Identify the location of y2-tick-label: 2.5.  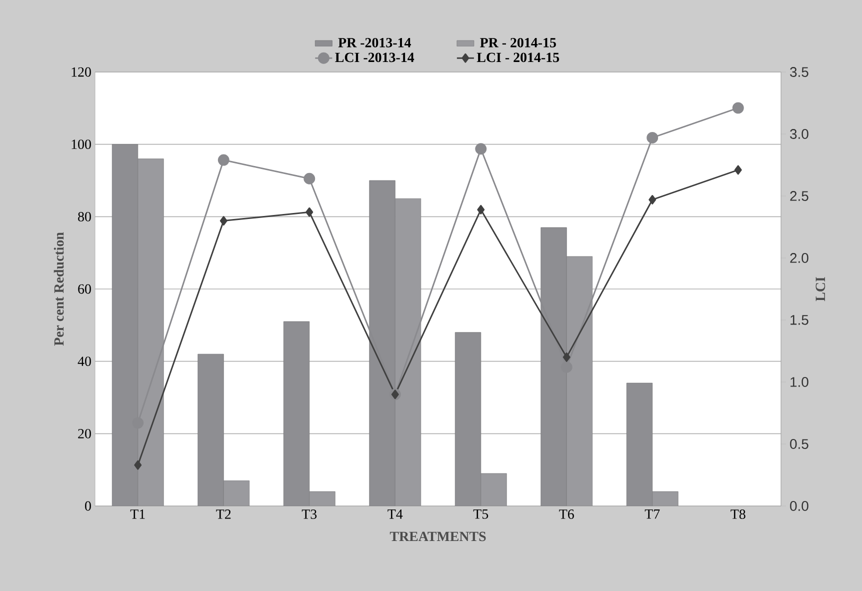
(799, 196).